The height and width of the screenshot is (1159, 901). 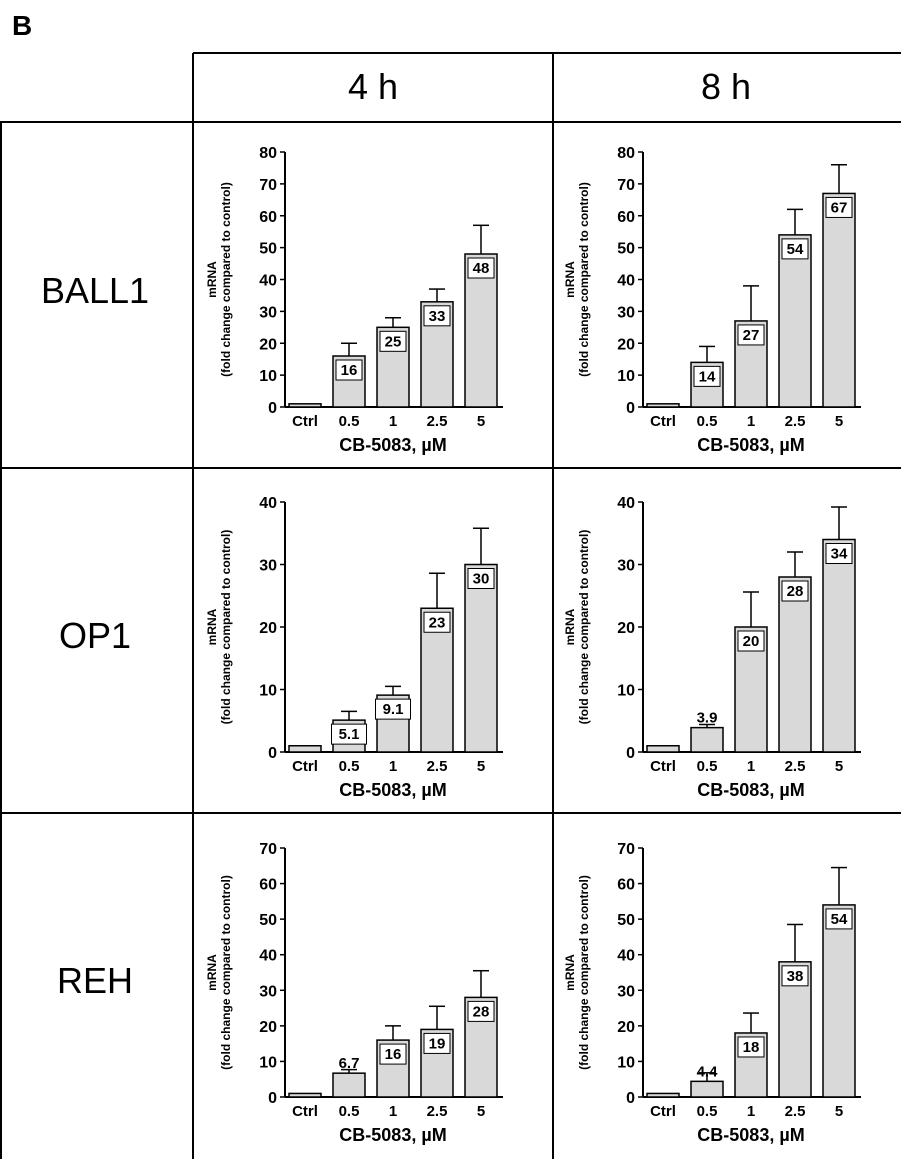 What do you see at coordinates (481, 1011) in the screenshot?
I see `data-label: 28` at bounding box center [481, 1011].